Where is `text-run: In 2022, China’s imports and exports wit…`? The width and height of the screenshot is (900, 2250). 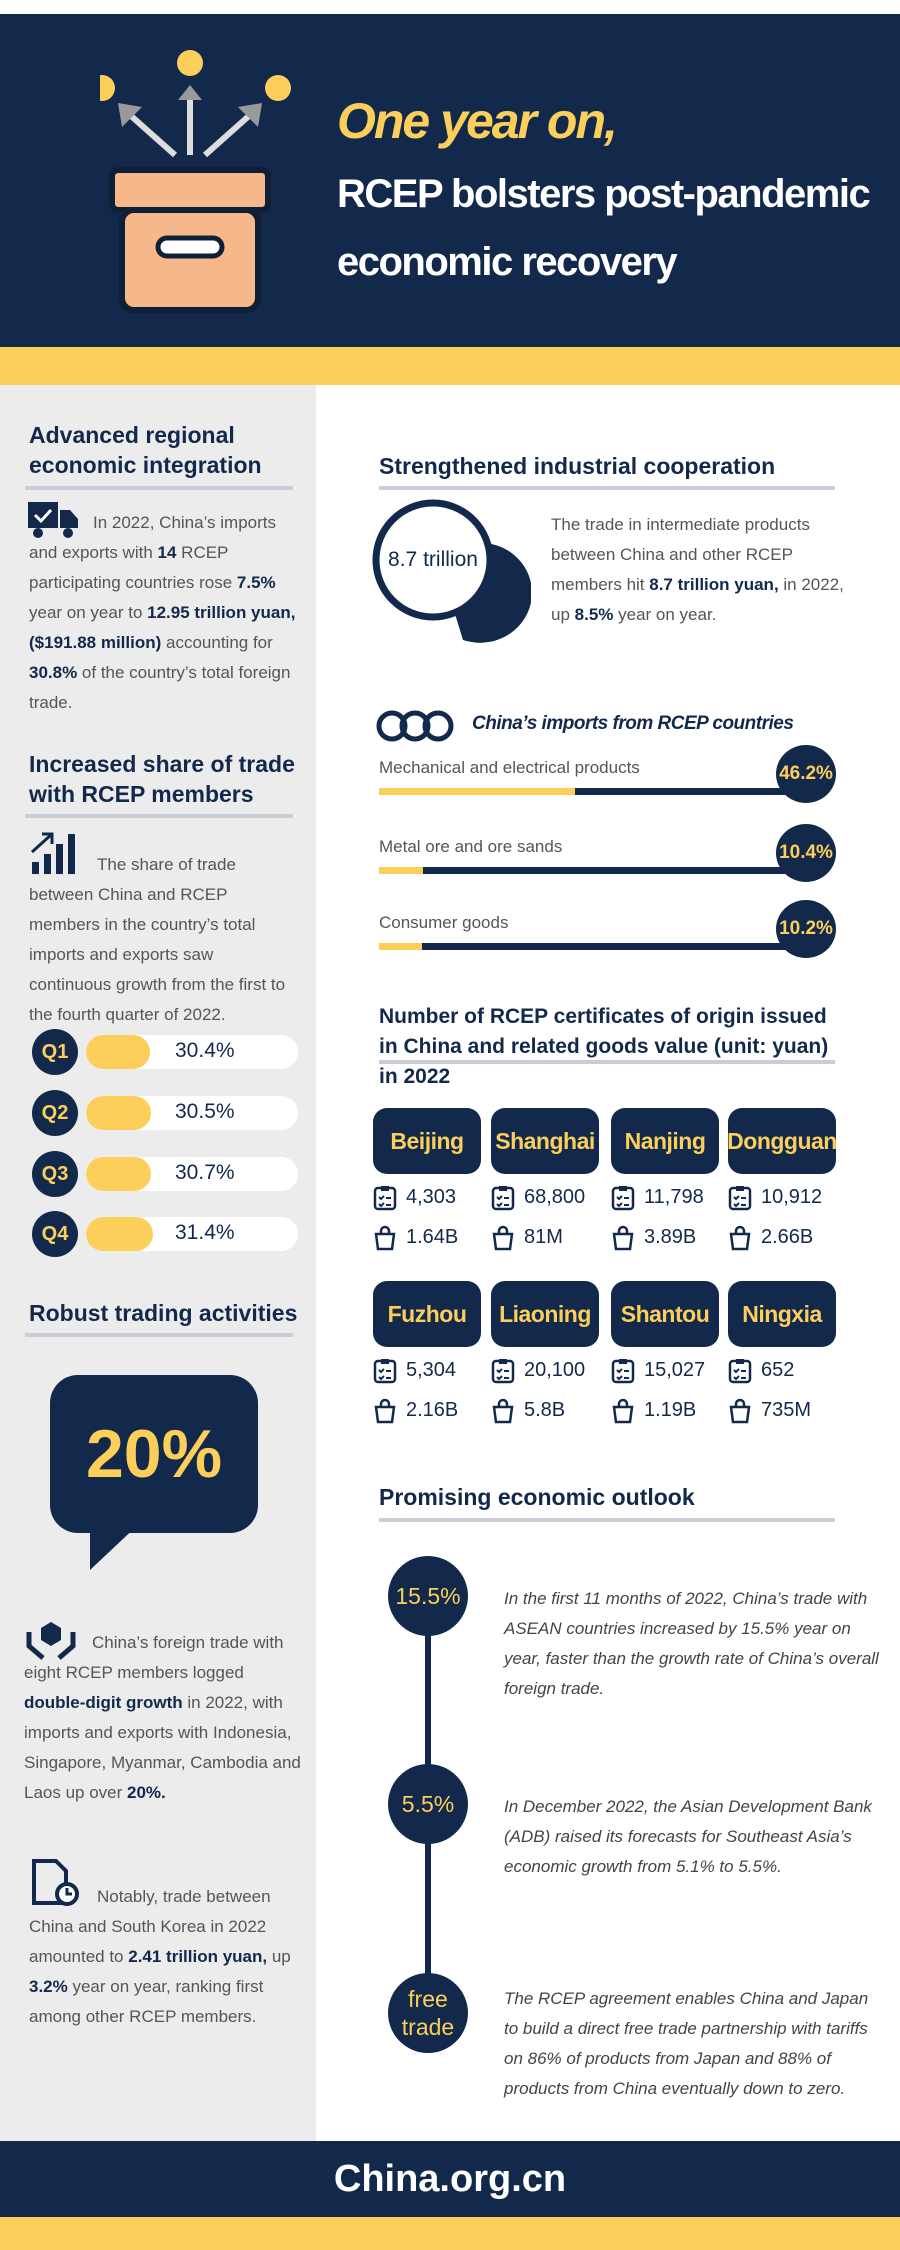 text-run: In 2022, China’s imports and exports wit… is located at coordinates (153, 537).